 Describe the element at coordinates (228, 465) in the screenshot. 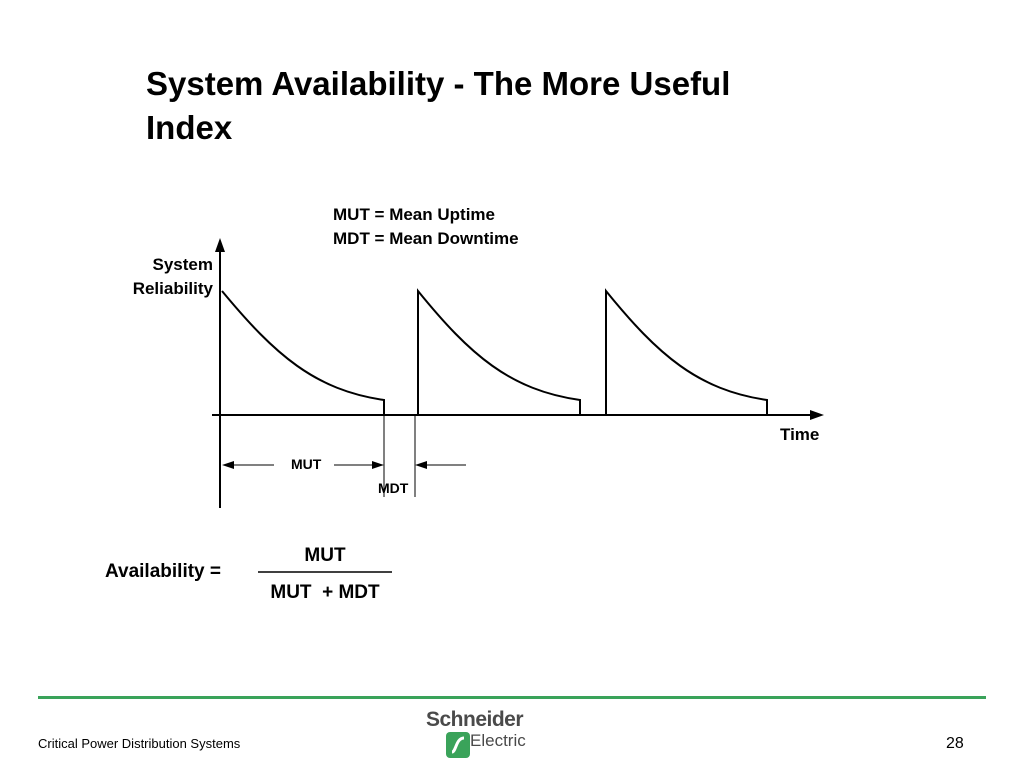

I see `mut-arrowhead-left` at that location.